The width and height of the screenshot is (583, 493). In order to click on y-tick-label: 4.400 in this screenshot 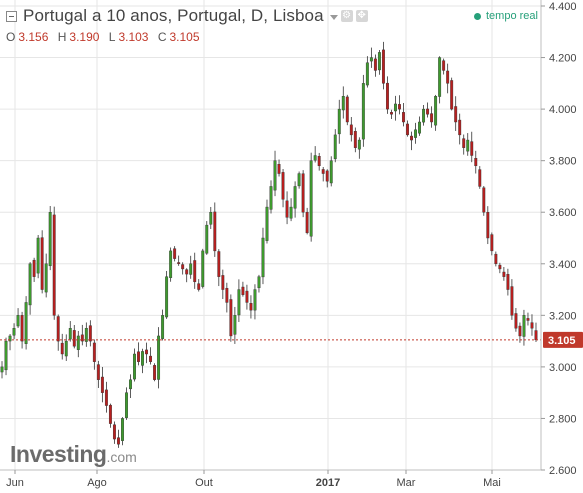, I will do `click(563, 7)`.